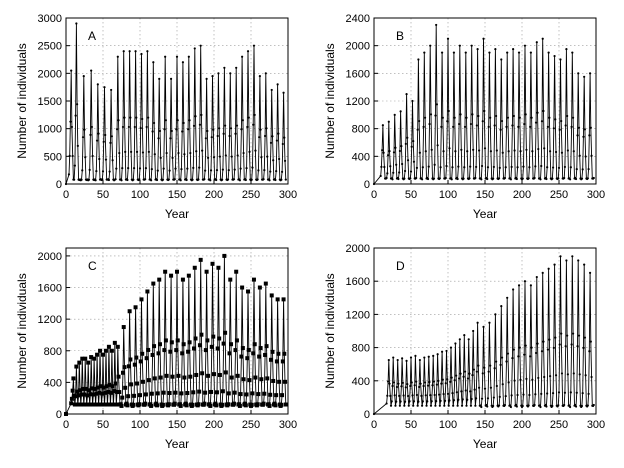 This screenshot has height=468, width=624. Describe the element at coordinates (177, 214) in the screenshot. I see `x-axis-label: Year` at that location.